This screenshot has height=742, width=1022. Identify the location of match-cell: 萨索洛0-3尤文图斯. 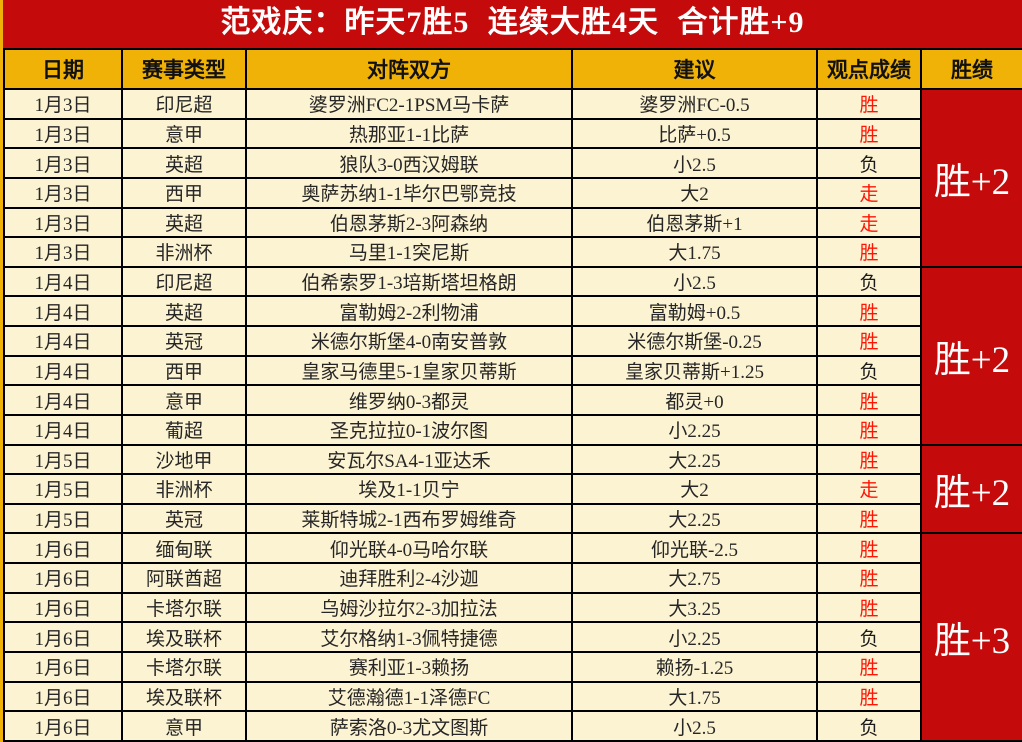
(409, 726).